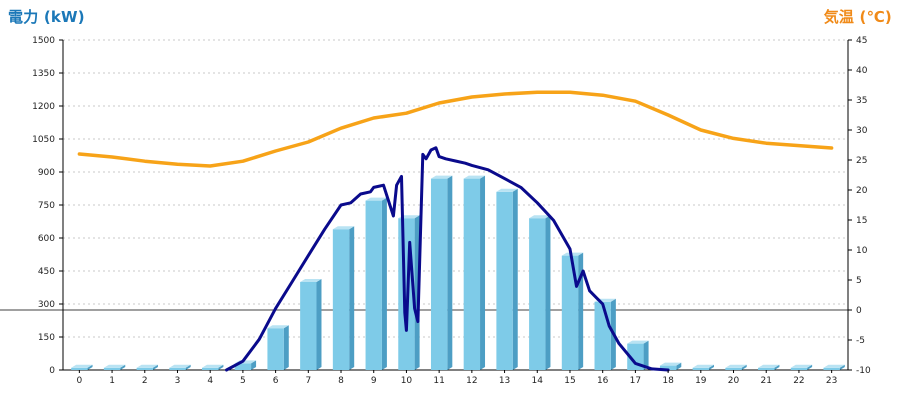  Describe the element at coordinates (438, 381) in the screenshot. I see `x-tick-label: 11` at that location.